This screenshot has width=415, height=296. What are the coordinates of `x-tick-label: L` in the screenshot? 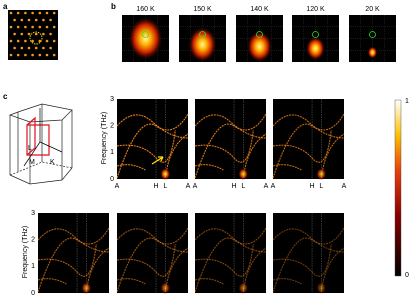 It's located at (165, 186).